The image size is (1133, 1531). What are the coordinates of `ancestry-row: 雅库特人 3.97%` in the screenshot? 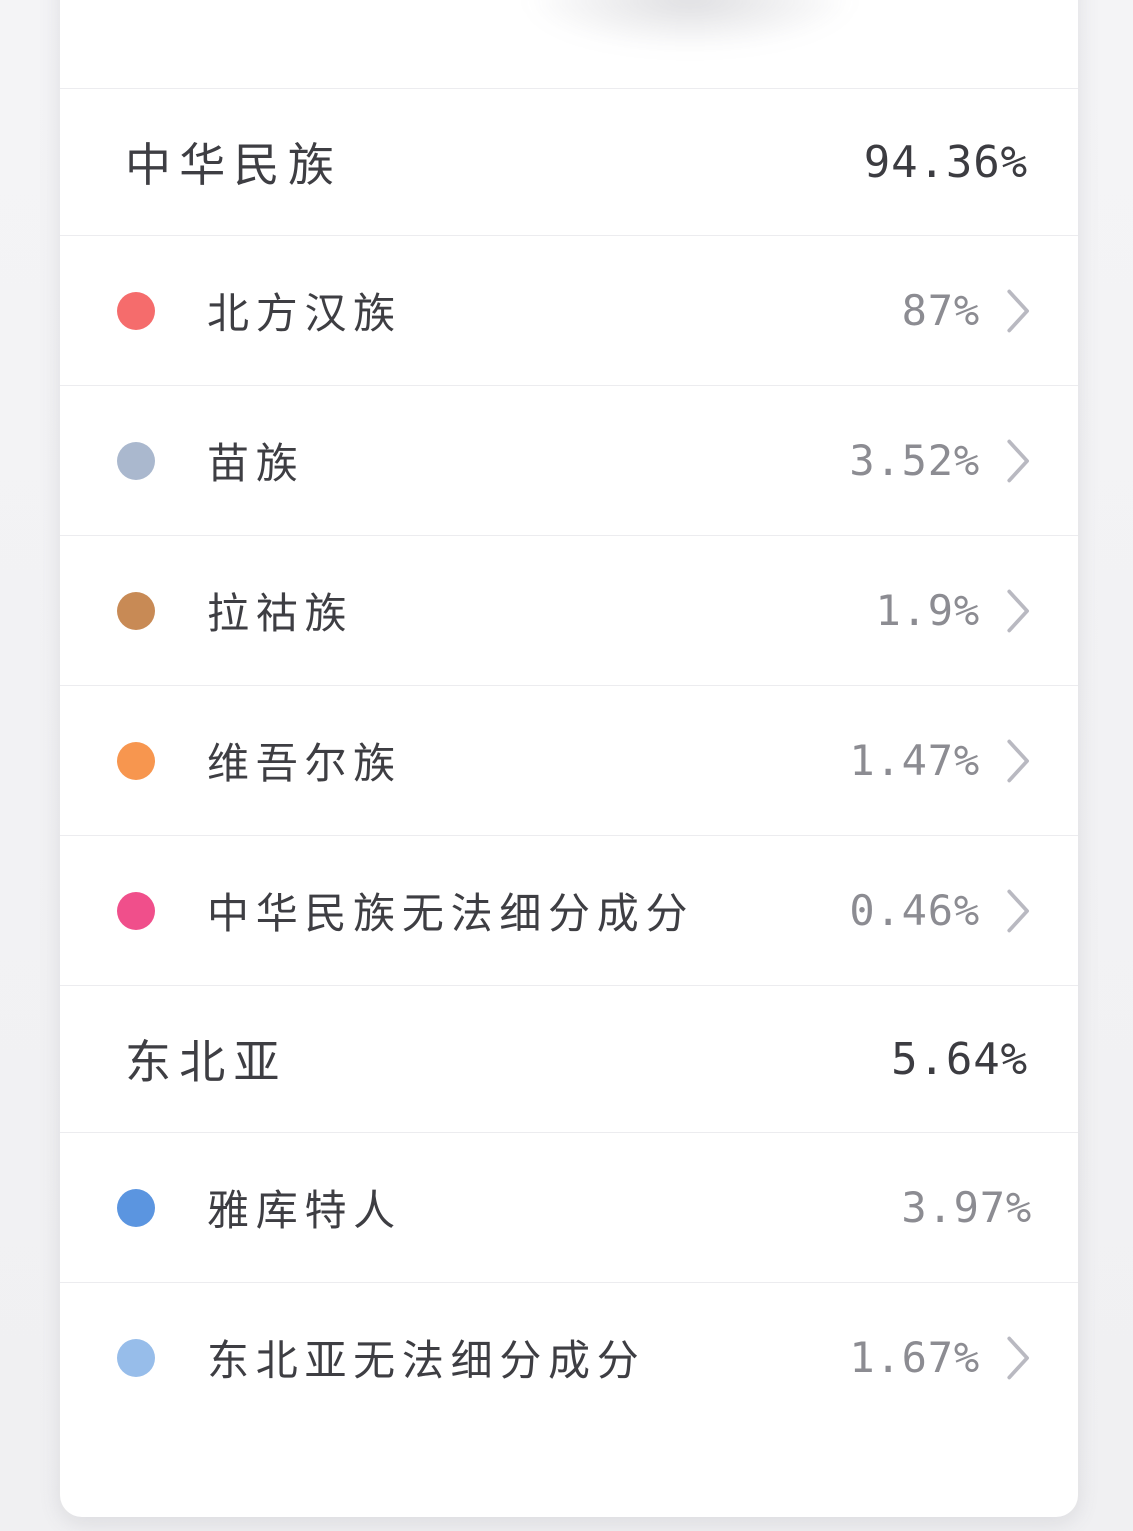 It's located at (569, 1207).